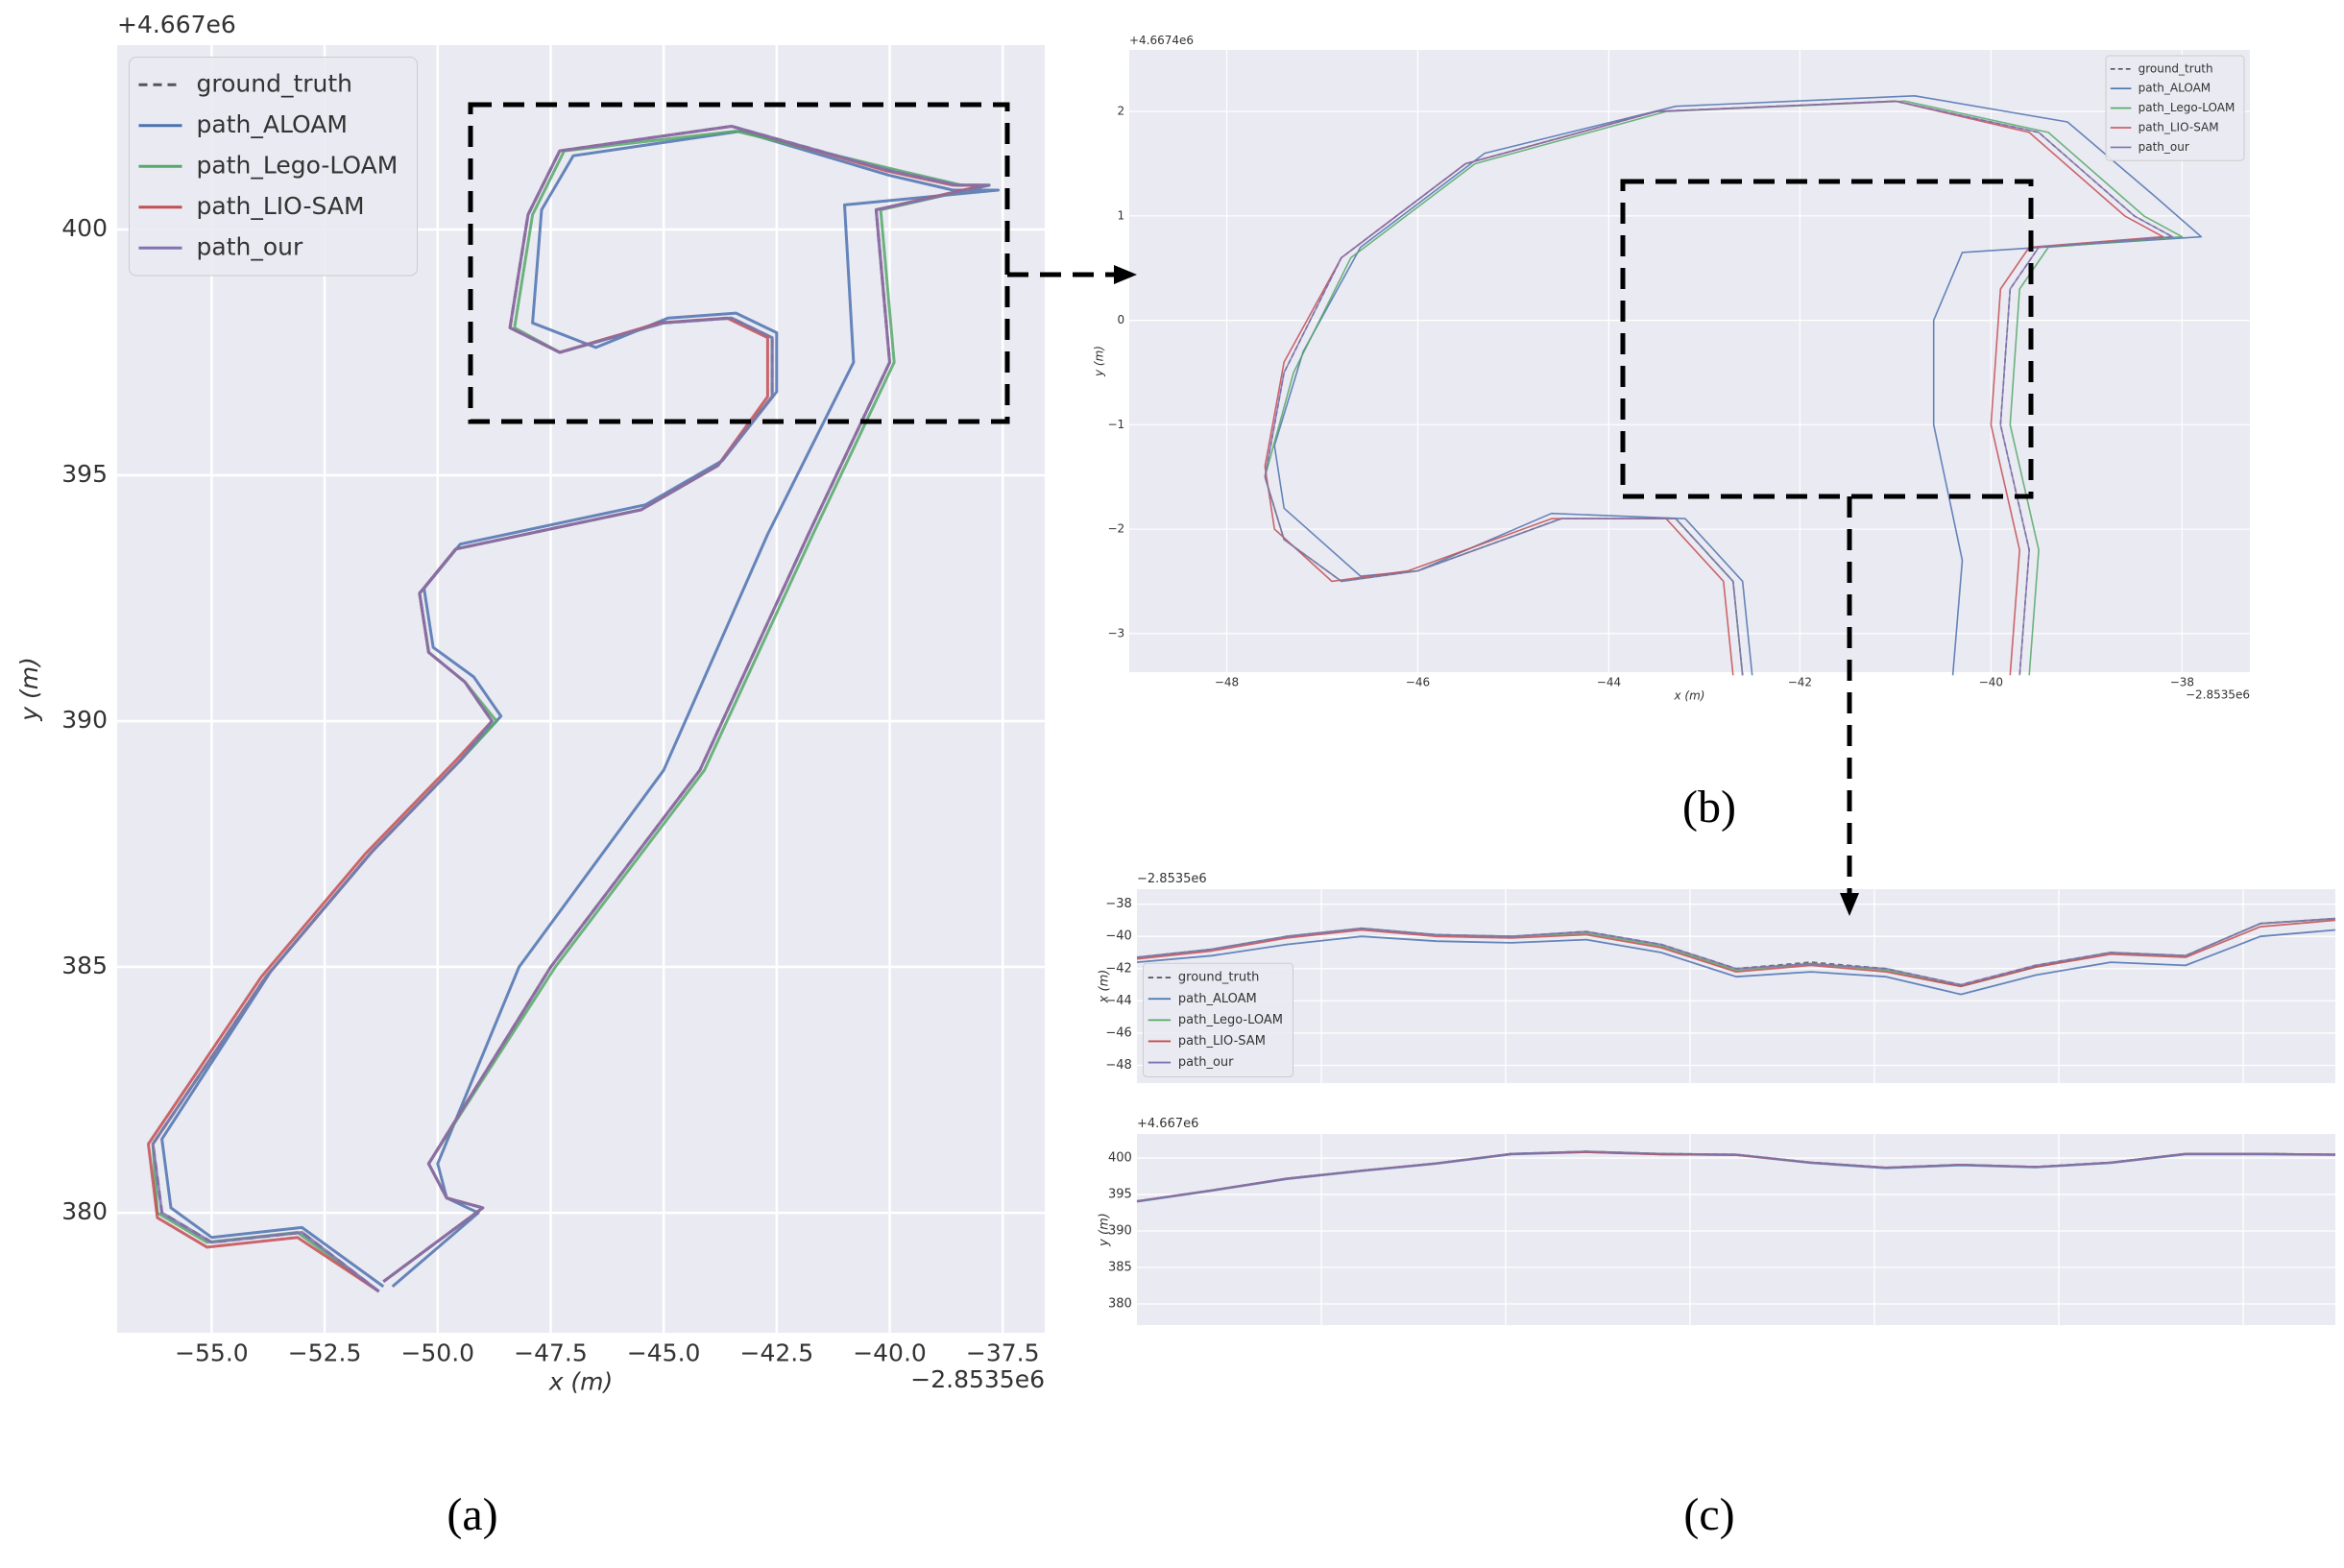 The image size is (2344, 1568). I want to click on y-offset-label: −2.8535e6, so click(1172, 879).